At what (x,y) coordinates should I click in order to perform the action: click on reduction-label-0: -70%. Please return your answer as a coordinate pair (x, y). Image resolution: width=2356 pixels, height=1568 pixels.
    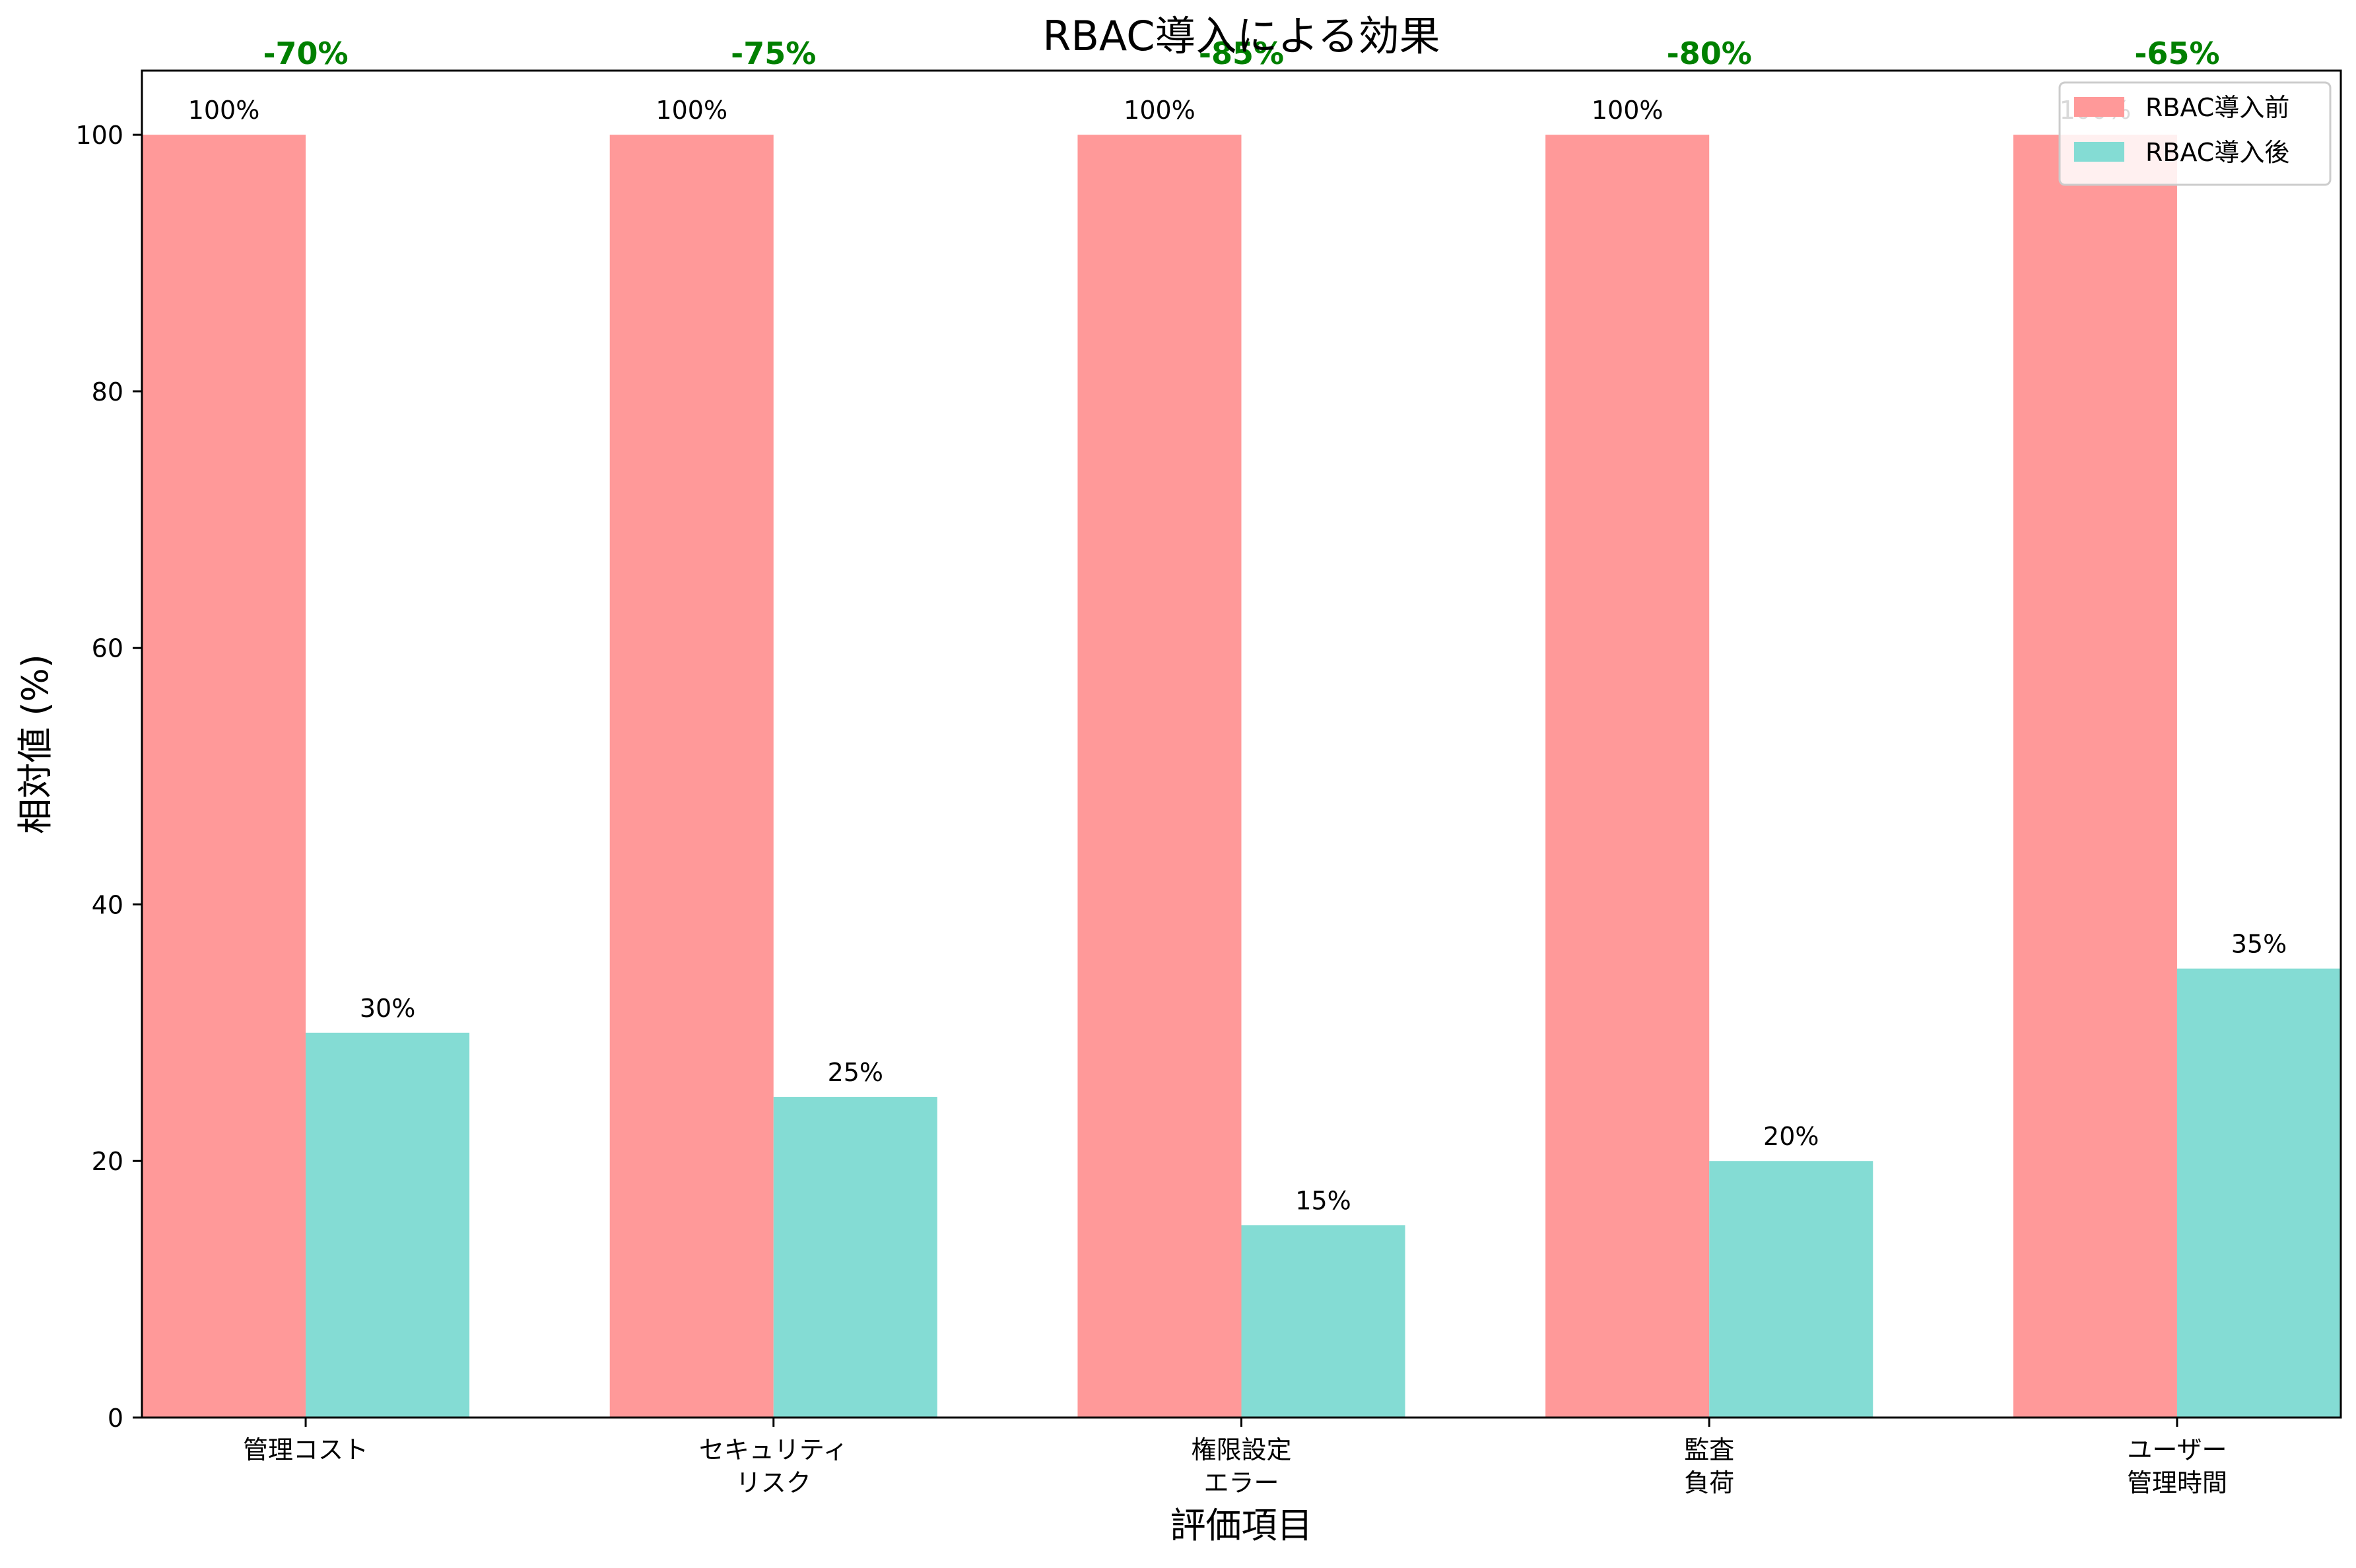
    Looking at the image, I should click on (305, 53).